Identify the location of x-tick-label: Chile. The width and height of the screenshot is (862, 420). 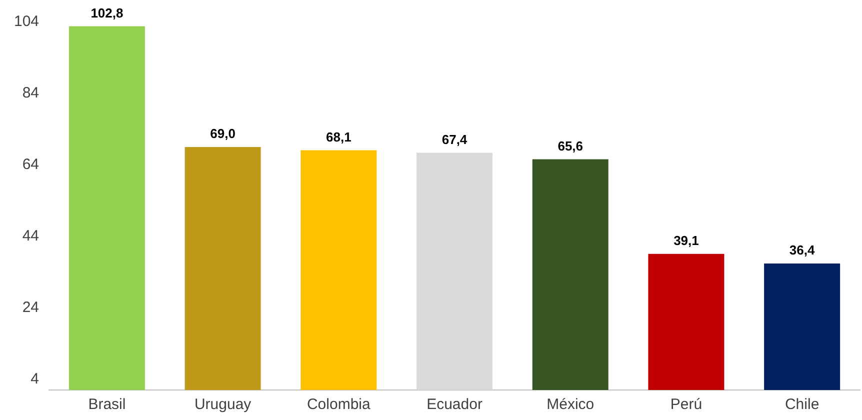
(802, 405).